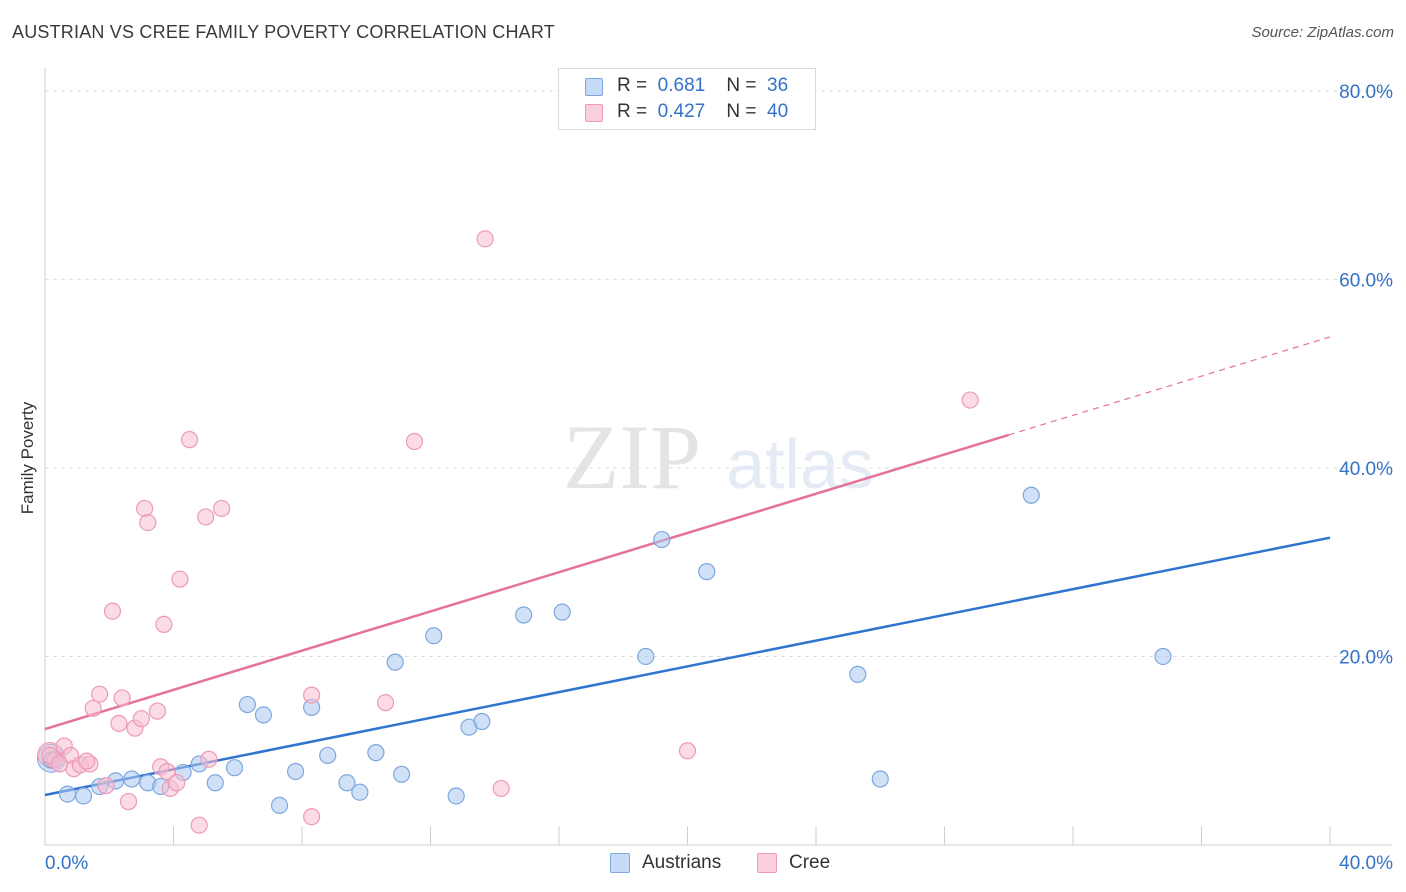  What do you see at coordinates (620, 863) in the screenshot?
I see `bottom-legend-swatch-austrians` at bounding box center [620, 863].